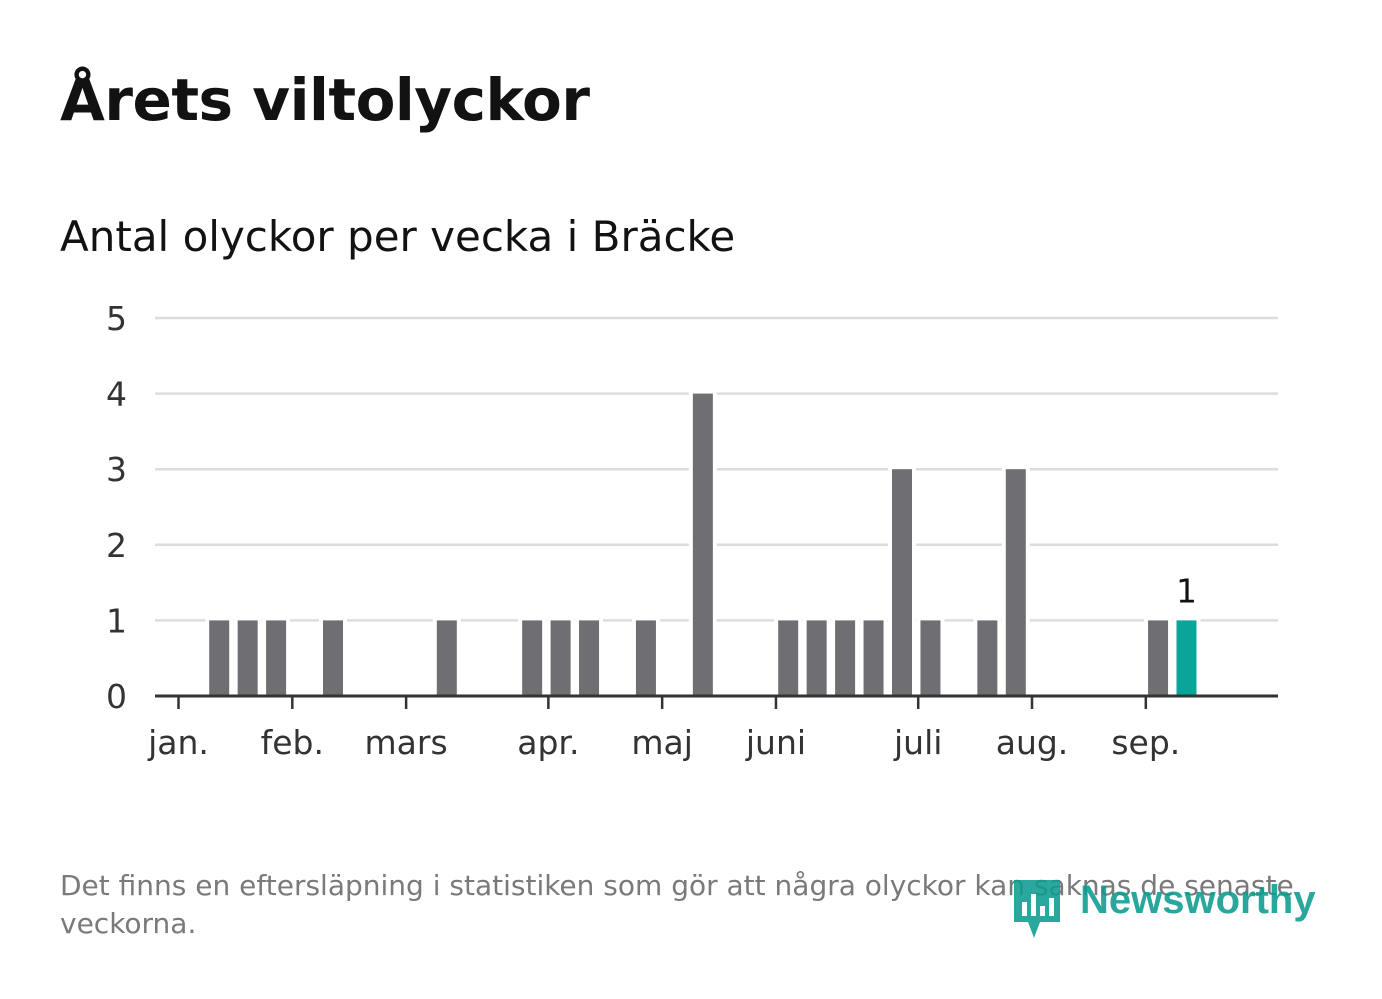 This screenshot has width=1382, height=999. Describe the element at coordinates (116, 545) in the screenshot. I see `y-tick-label: 2` at that location.